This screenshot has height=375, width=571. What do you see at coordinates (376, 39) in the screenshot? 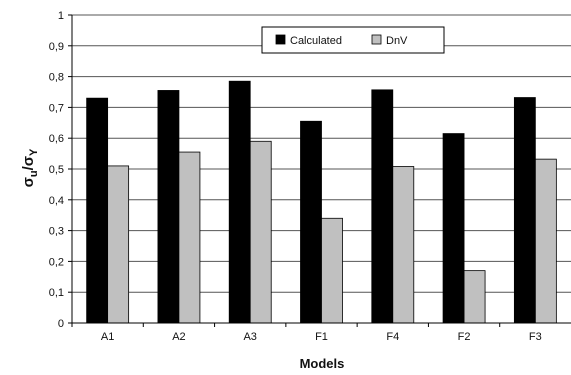
I see `legend-swatch-dnv` at bounding box center [376, 39].